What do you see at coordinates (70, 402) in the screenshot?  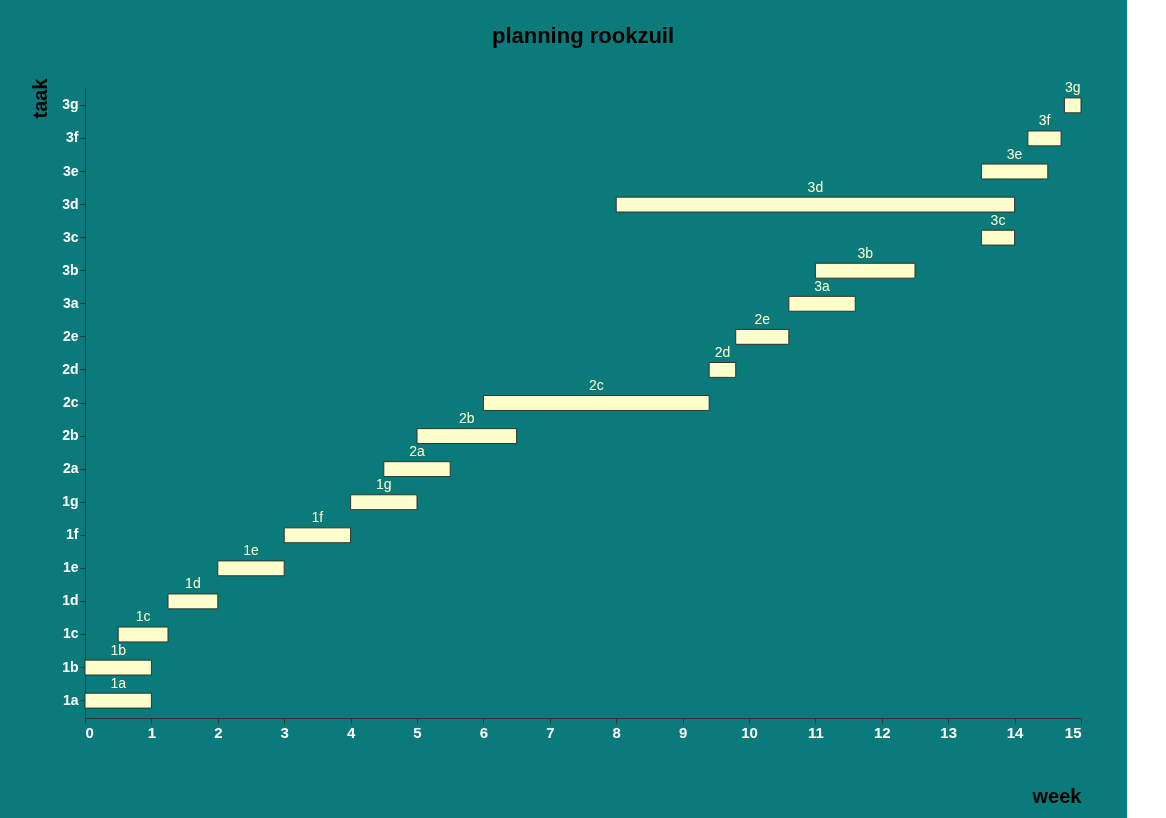 I see `y-tick-label: 2c` at bounding box center [70, 402].